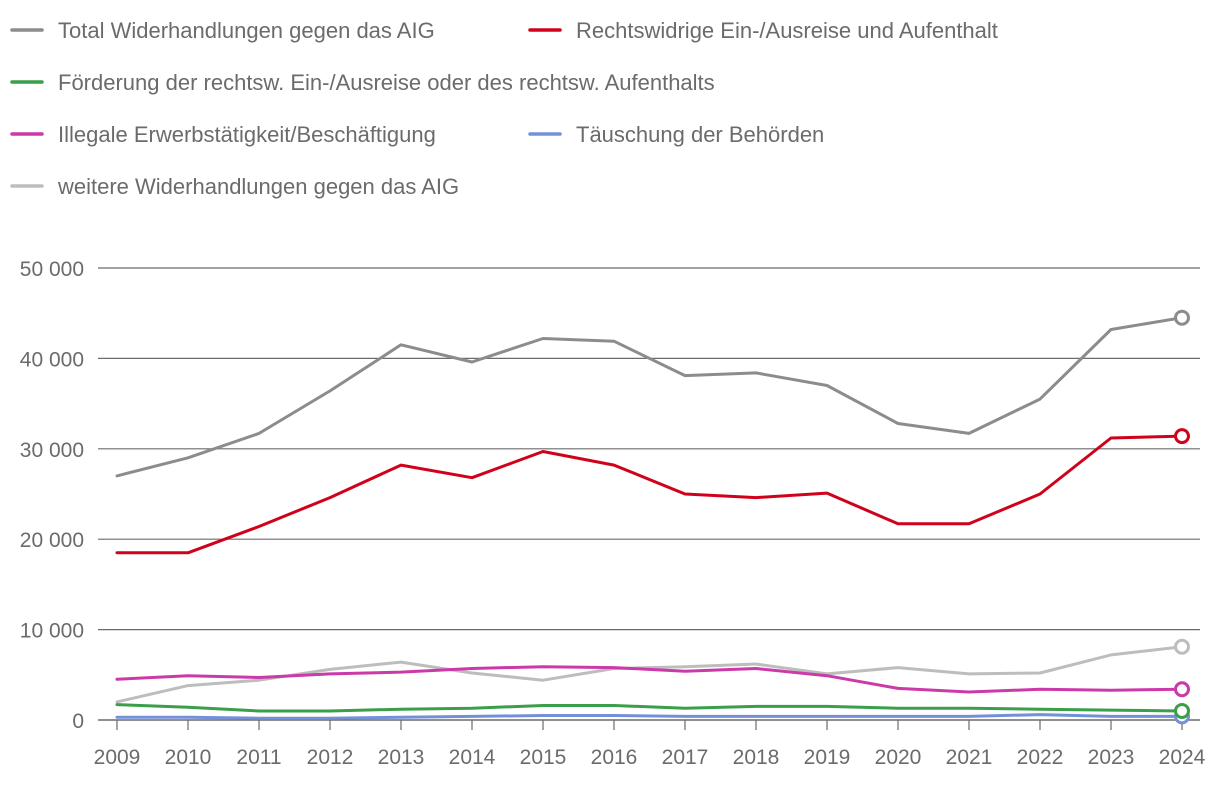  Describe the element at coordinates (52, 269) in the screenshot. I see `y-tick-label: 50 000` at that location.